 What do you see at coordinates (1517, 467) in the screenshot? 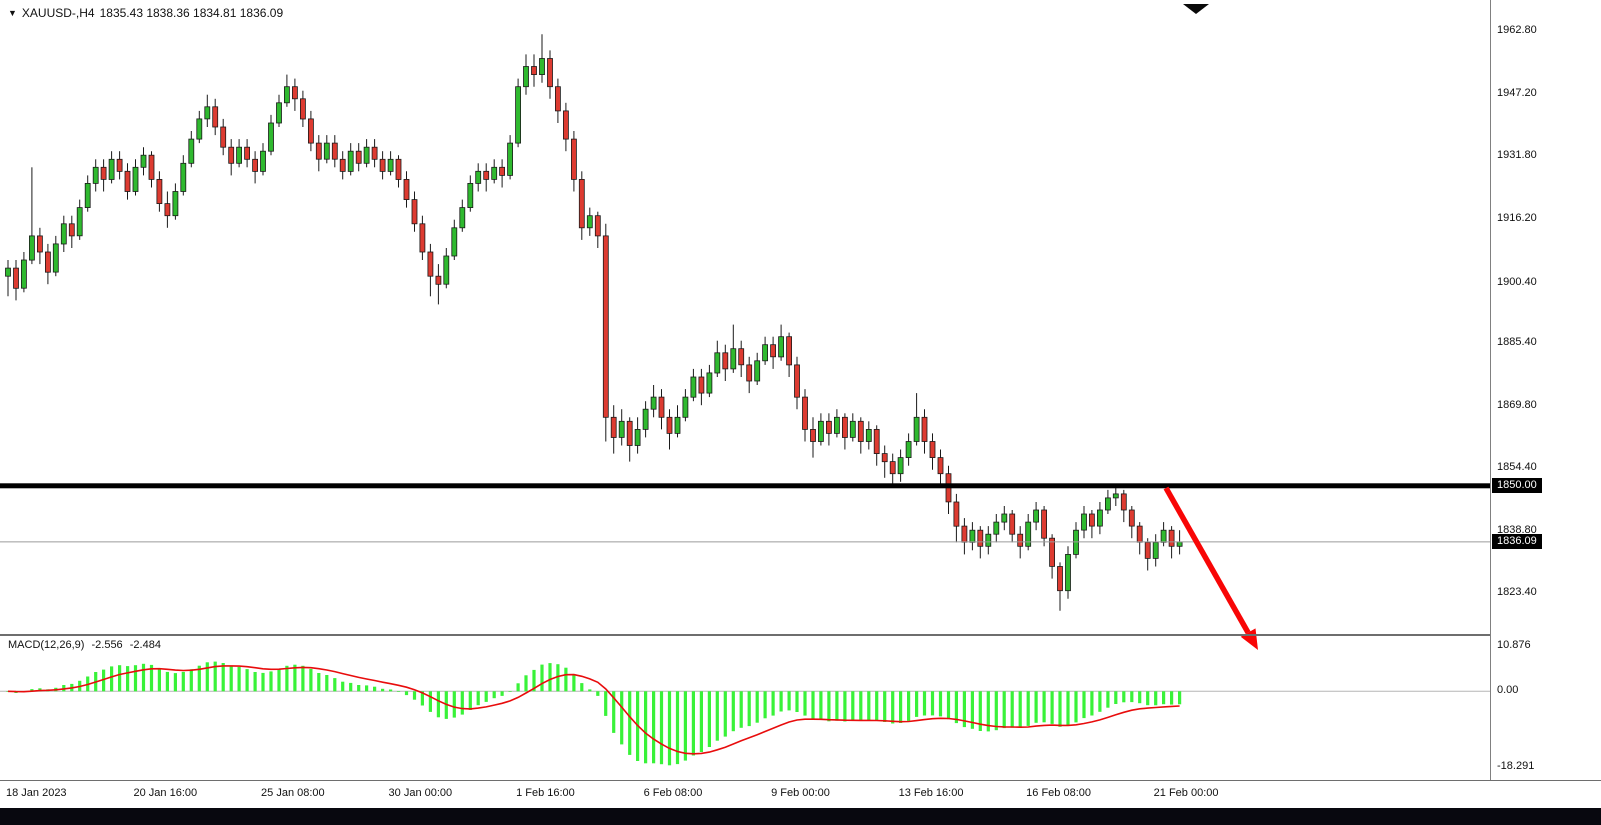
I see `price-axis-label: 1854.40` at bounding box center [1517, 467].